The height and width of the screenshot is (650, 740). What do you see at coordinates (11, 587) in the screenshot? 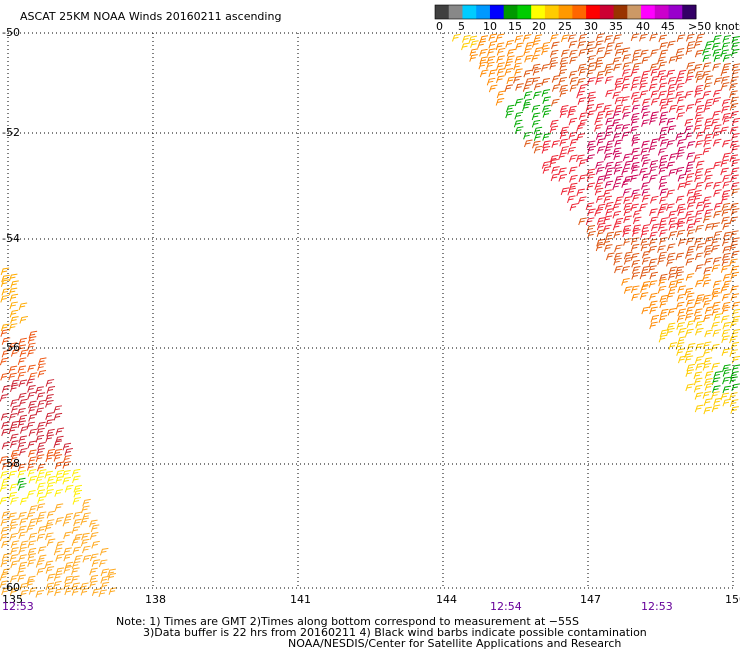
I see `lat-label-60: -60` at bounding box center [11, 587].